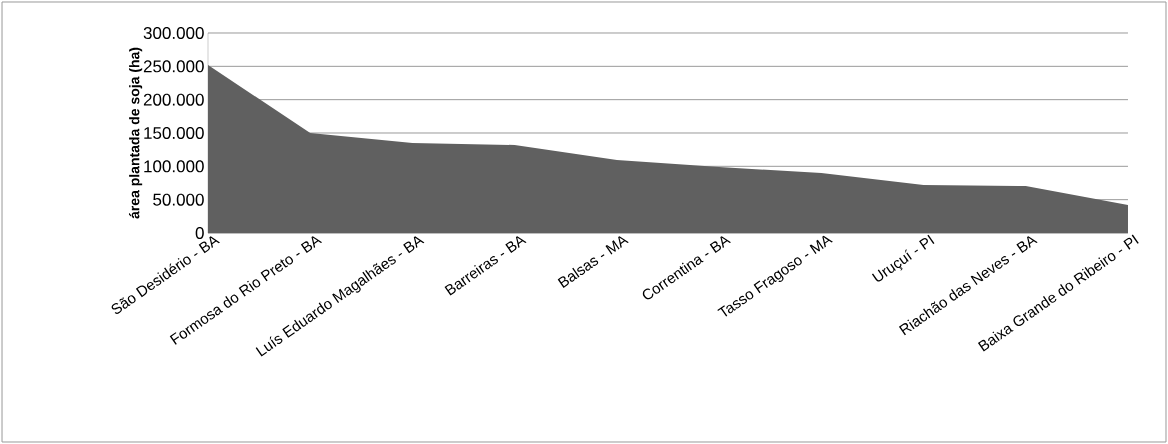 The height and width of the screenshot is (444, 1168). I want to click on y-tick-label: 100.000, so click(174, 166).